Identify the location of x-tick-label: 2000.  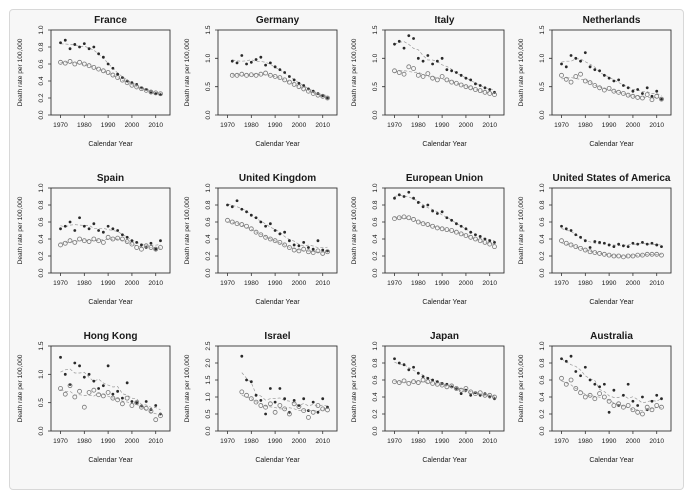
(633, 125).